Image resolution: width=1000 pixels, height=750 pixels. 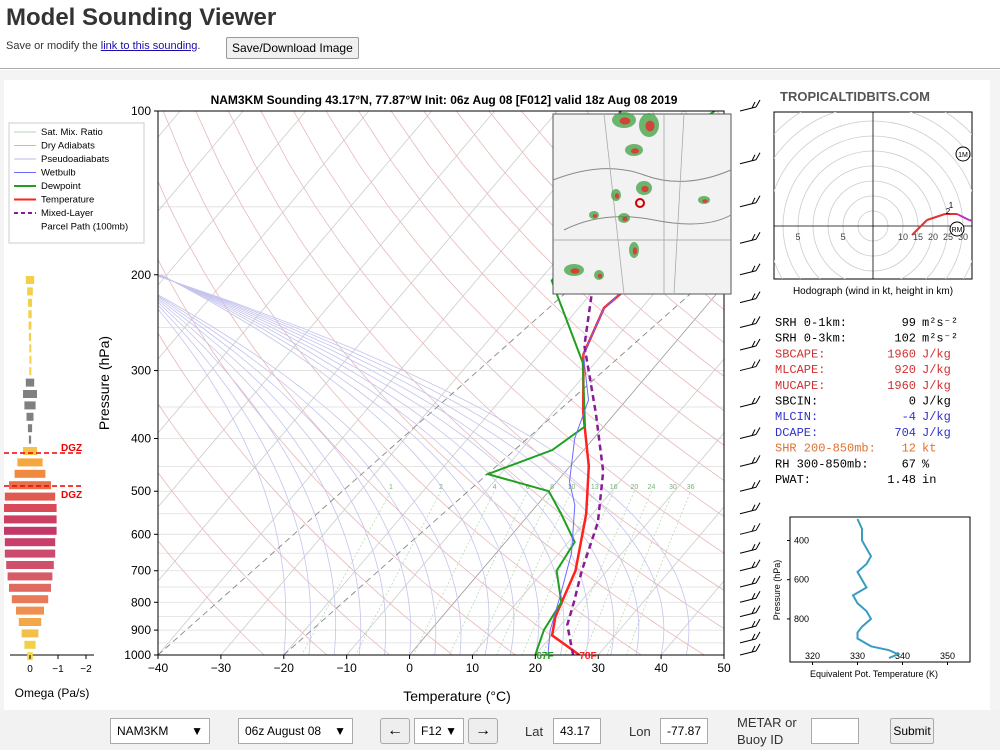 I want to click on param-unit: m²s⁻², so click(x=940, y=339).